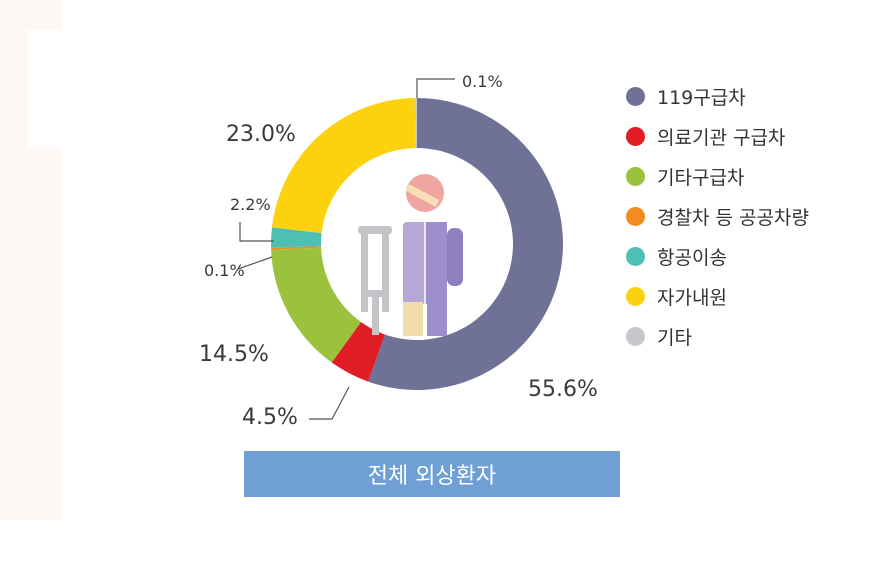  What do you see at coordinates (692, 257) in the screenshot?
I see `legend-label: 항공이송` at bounding box center [692, 257].